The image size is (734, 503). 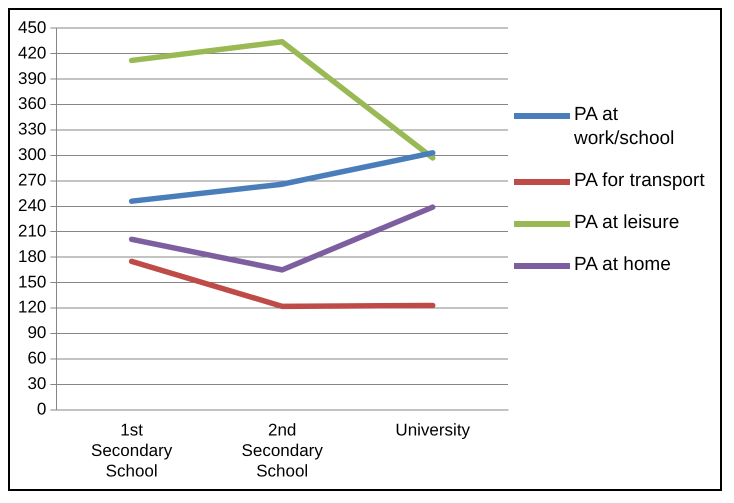 What do you see at coordinates (41, 408) in the screenshot?
I see `y-tick-label: 0` at bounding box center [41, 408].